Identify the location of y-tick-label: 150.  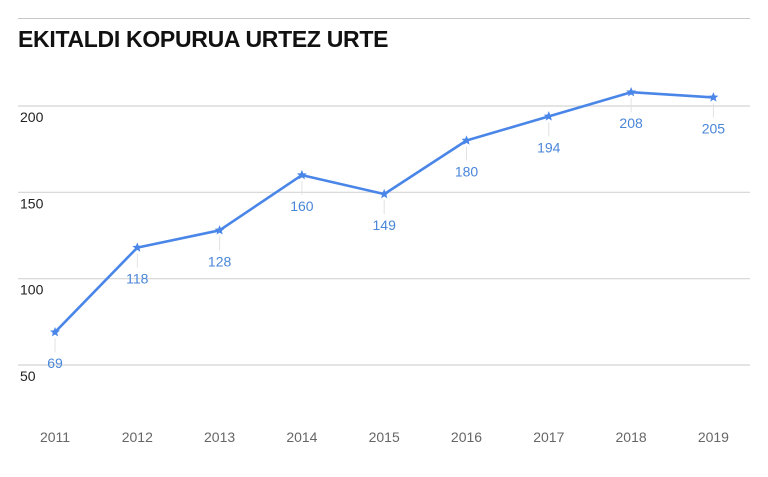
(32, 203).